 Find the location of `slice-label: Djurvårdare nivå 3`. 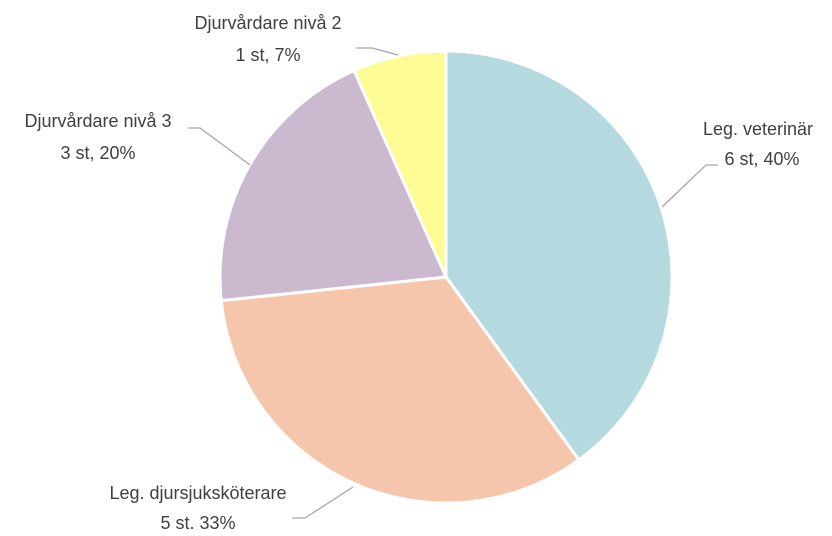

slice-label: Djurvårdare nivå 3 is located at coordinates (97, 121).